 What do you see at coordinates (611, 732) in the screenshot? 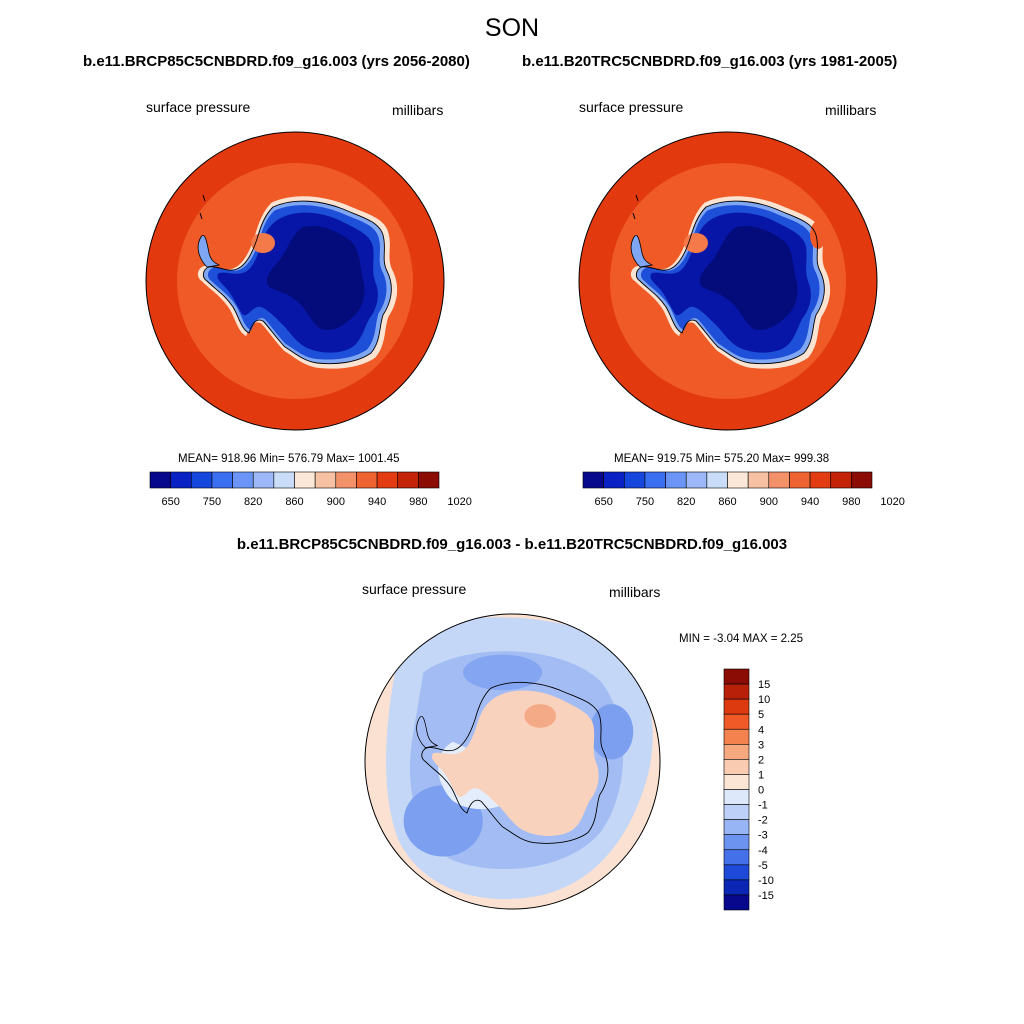
I see `east-negative-patch` at bounding box center [611, 732].